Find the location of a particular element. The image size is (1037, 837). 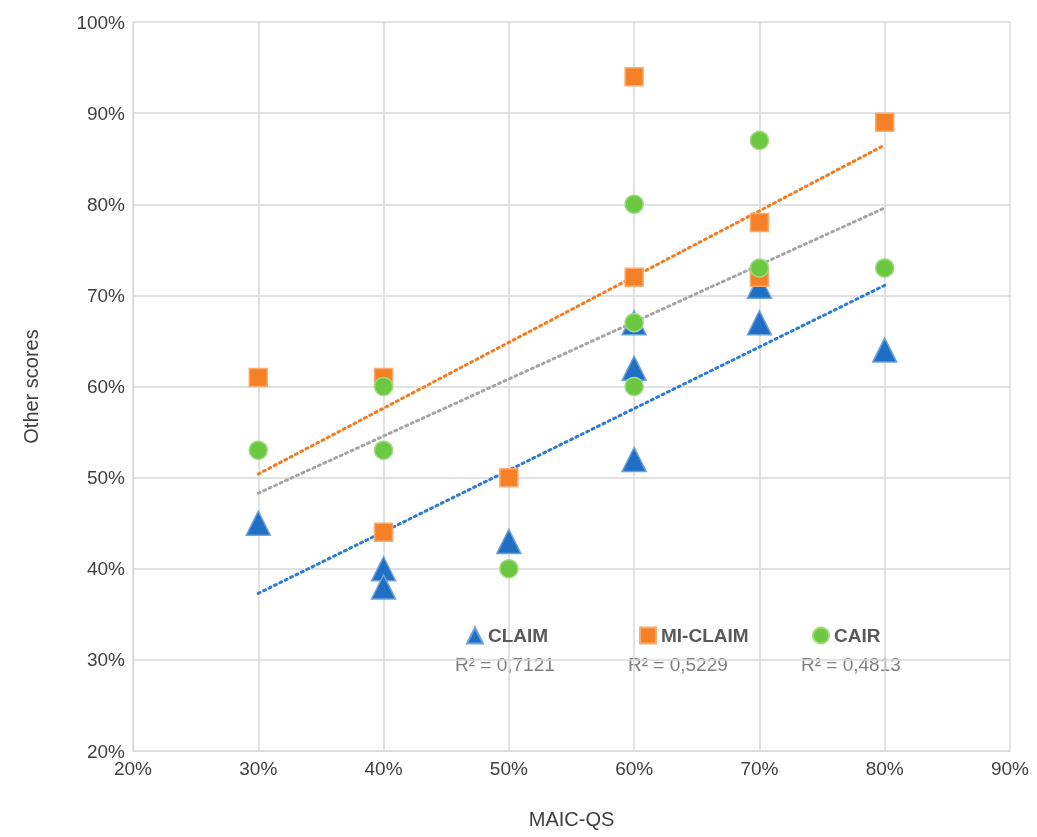

legend-label: MI-CLAIM is located at coordinates (705, 635).